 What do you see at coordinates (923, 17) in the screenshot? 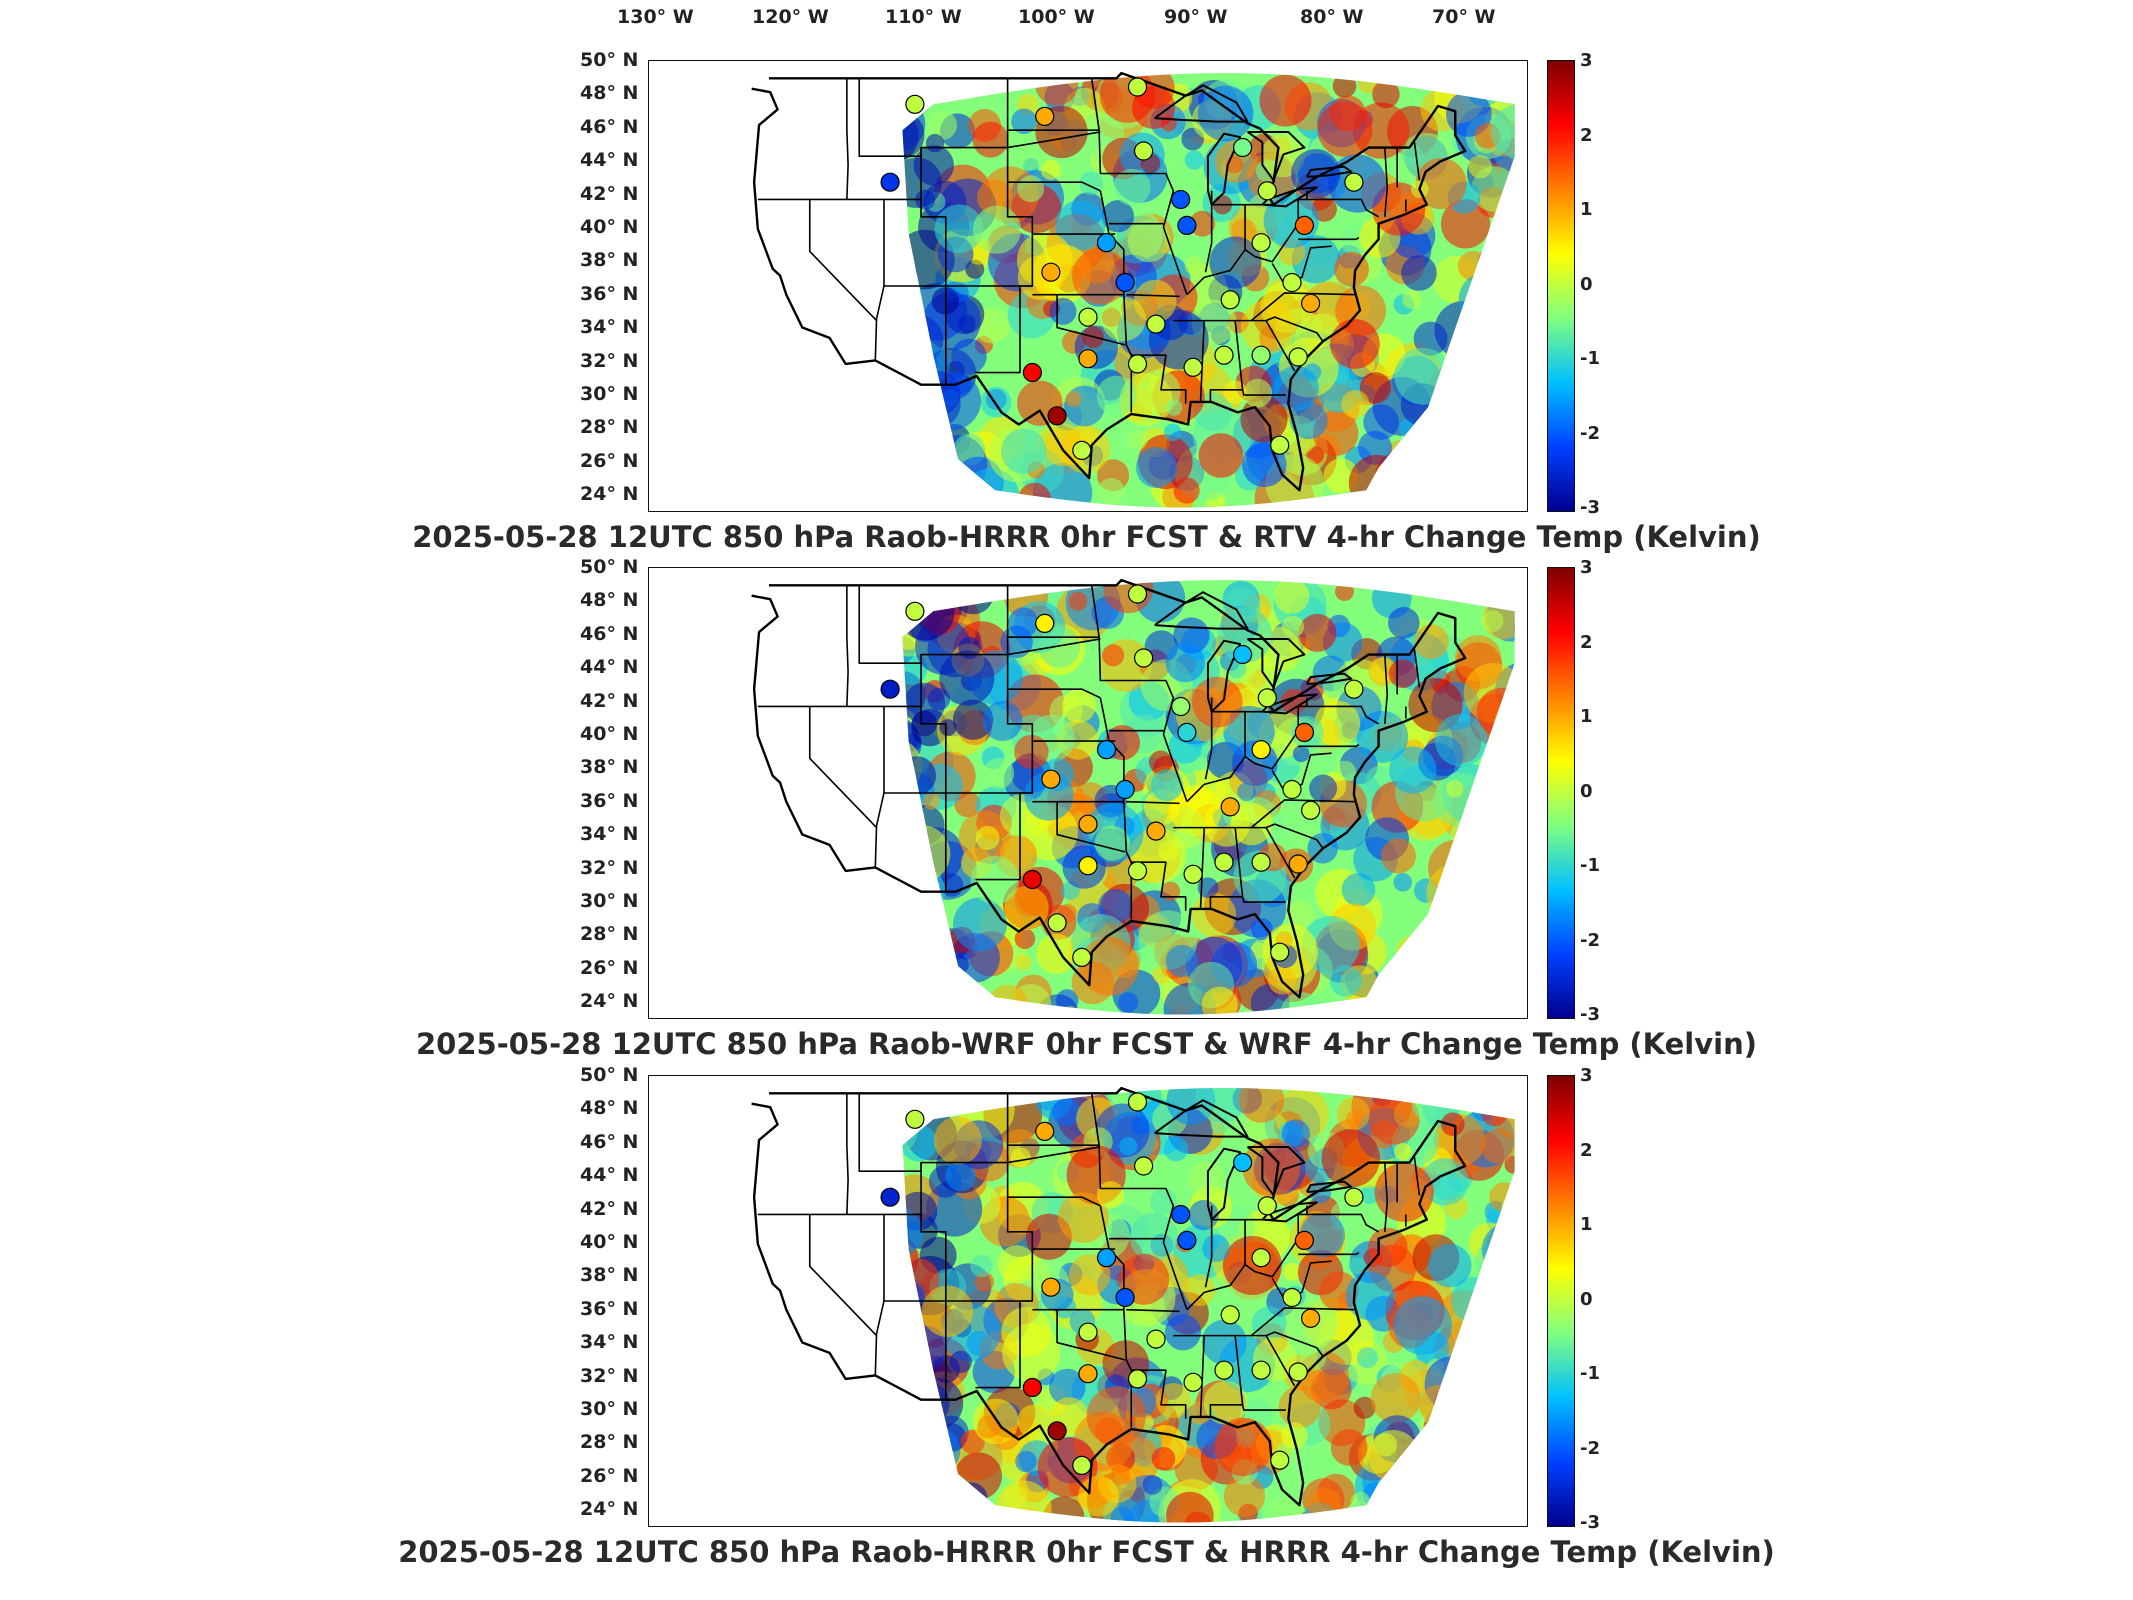
I see `lon-label: 110° W` at bounding box center [923, 17].